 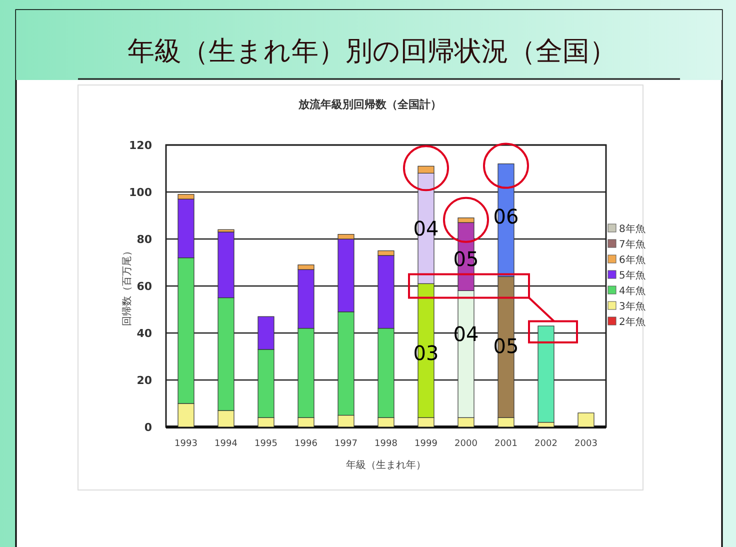 What do you see at coordinates (586, 420) in the screenshot?
I see `bar` at bounding box center [586, 420].